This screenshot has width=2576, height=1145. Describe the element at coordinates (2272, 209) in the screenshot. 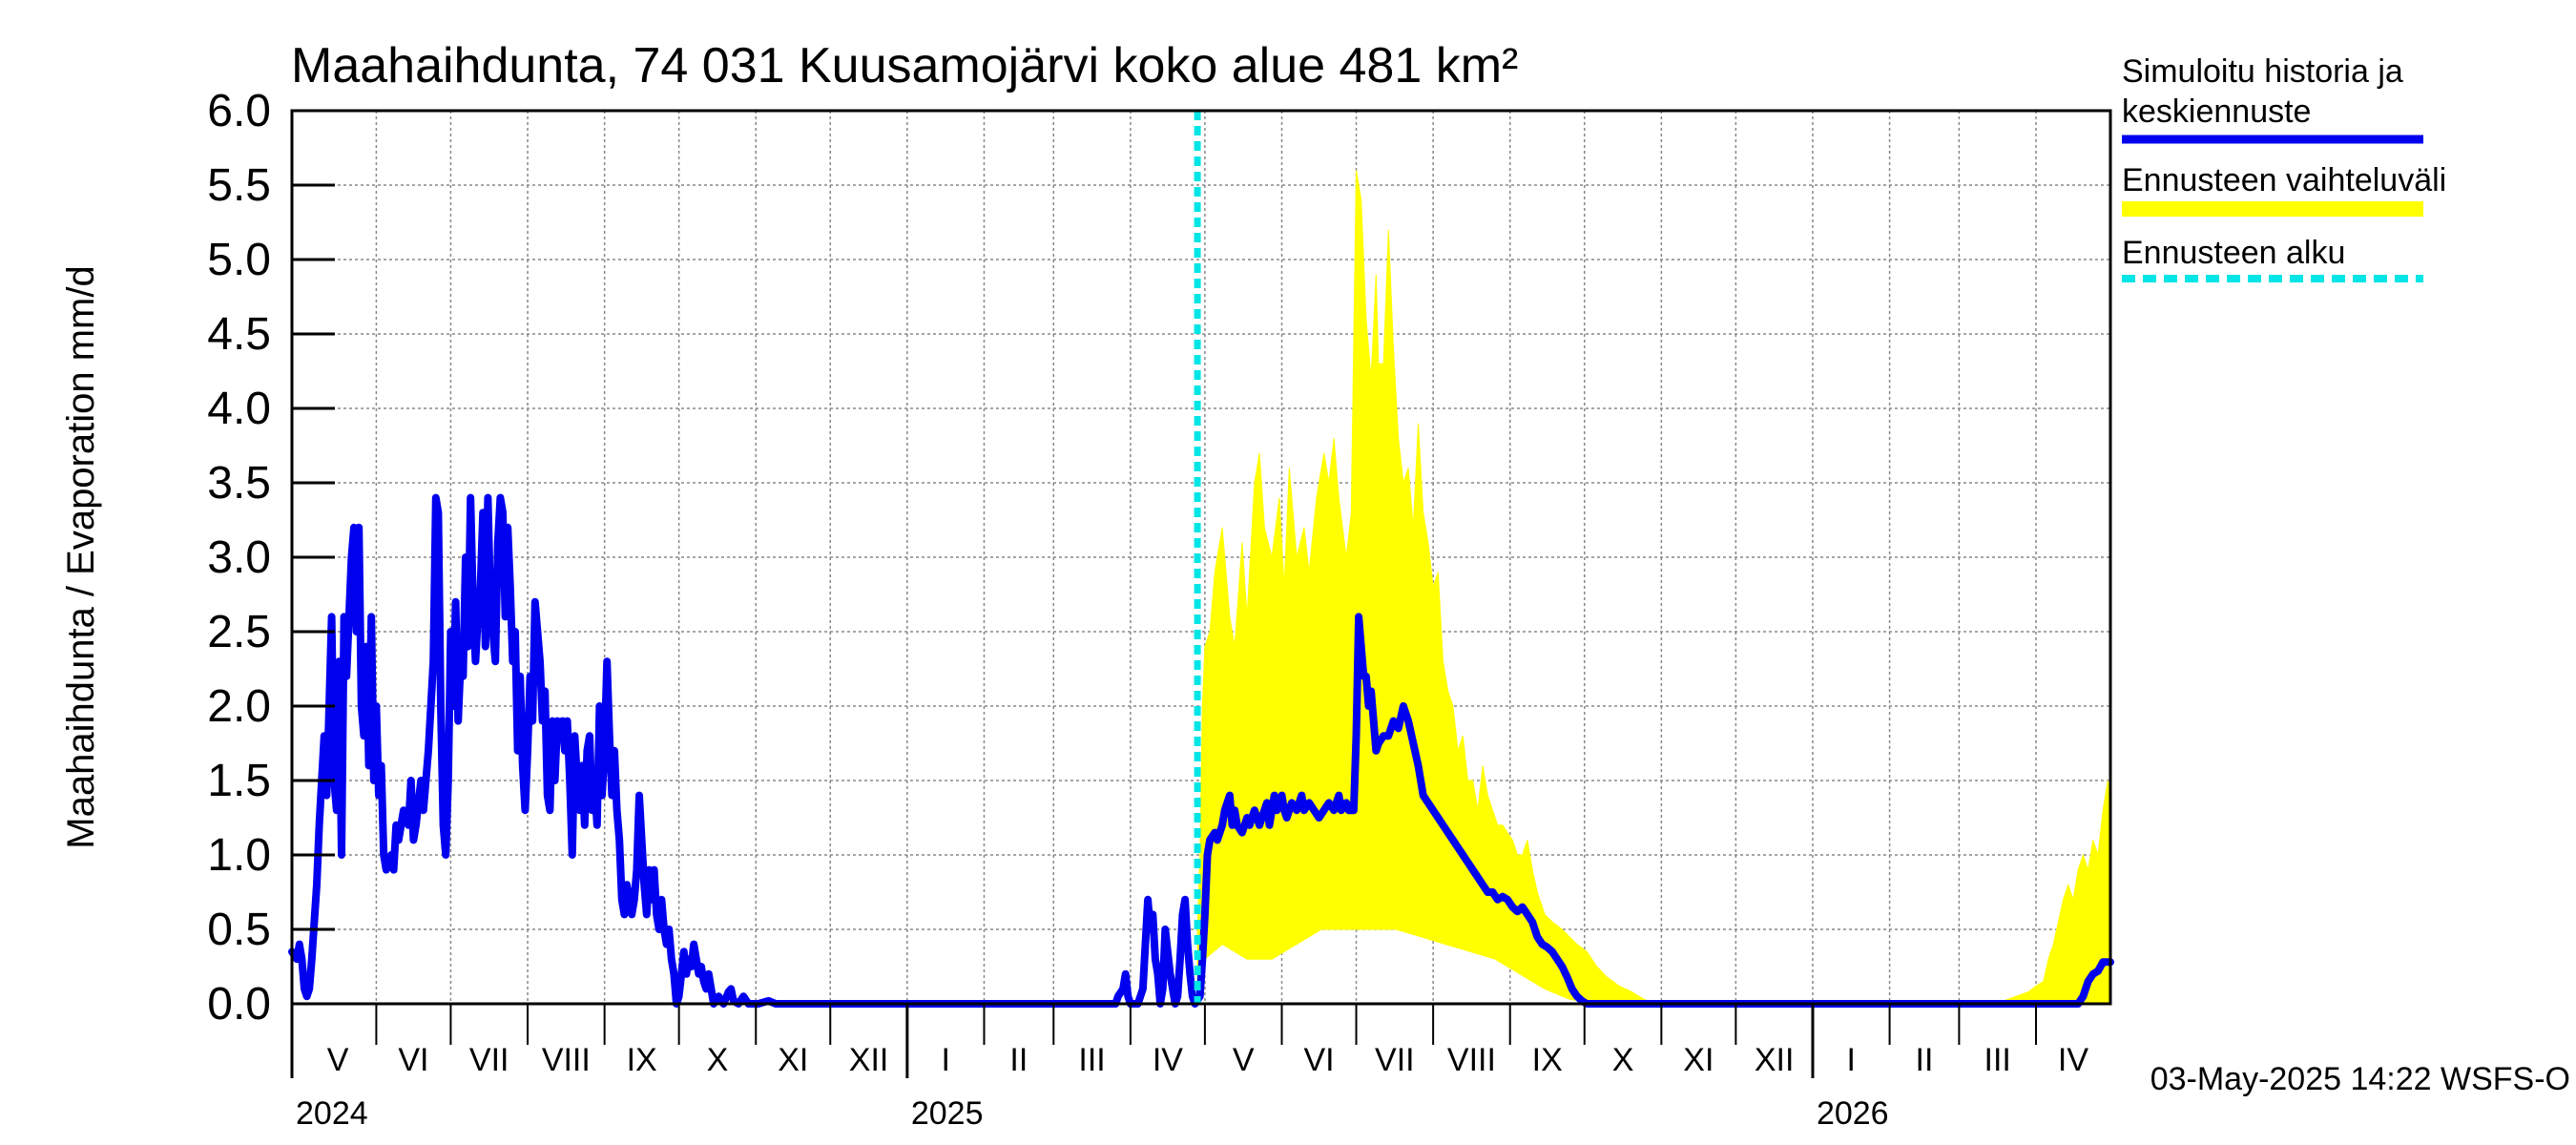

I see `legend-swatch-range` at that location.